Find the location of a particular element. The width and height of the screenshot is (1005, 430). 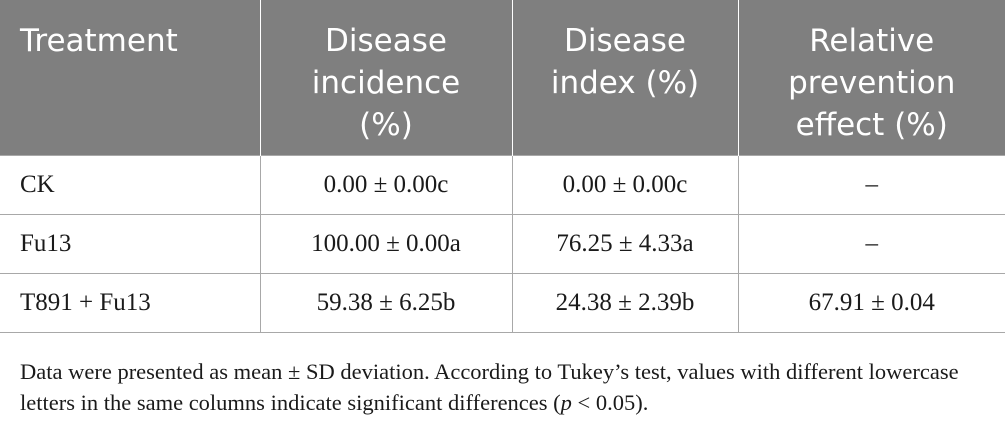

cell-treatment: T891 + Fu13 is located at coordinates (130, 302).